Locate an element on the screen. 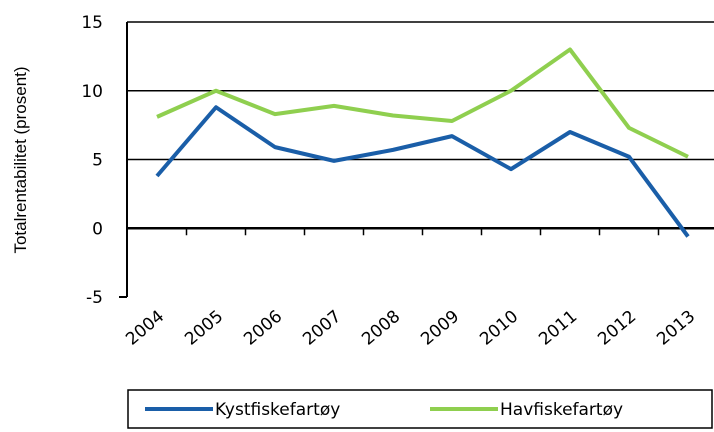 This screenshot has width=714, height=432. y-tick-label: 0 is located at coordinates (97, 229).